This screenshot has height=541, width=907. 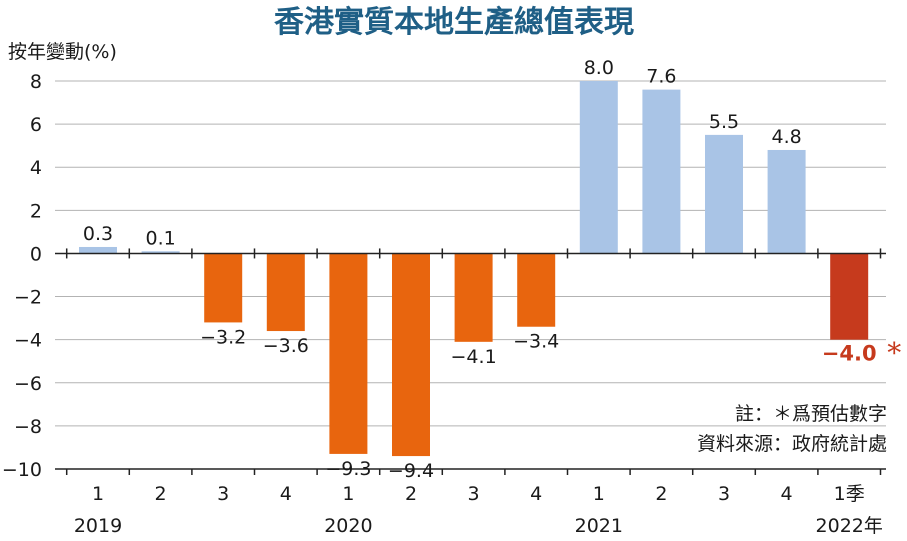 I want to click on data-label: 8.0, so click(x=599, y=68).